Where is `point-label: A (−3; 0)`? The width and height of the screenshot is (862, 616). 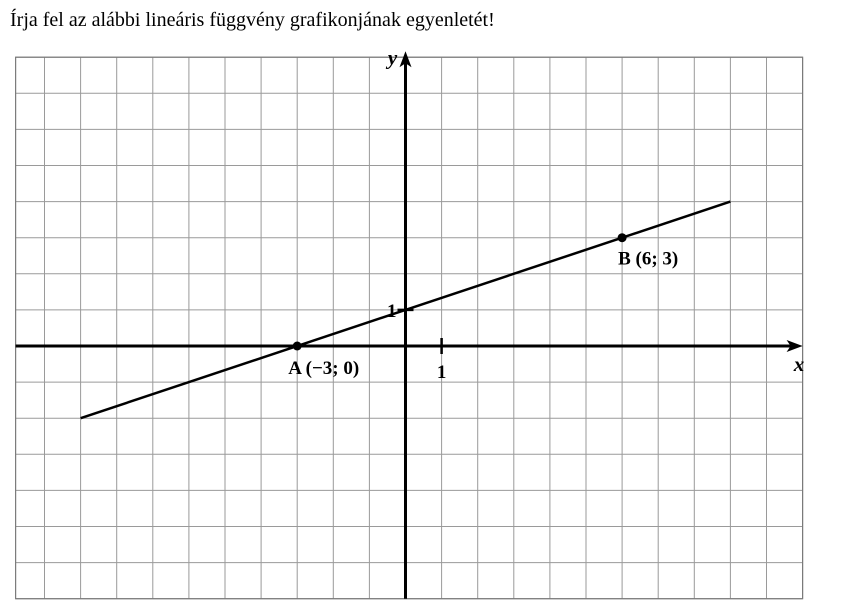 point-label: A (−3; 0) is located at coordinates (323, 368).